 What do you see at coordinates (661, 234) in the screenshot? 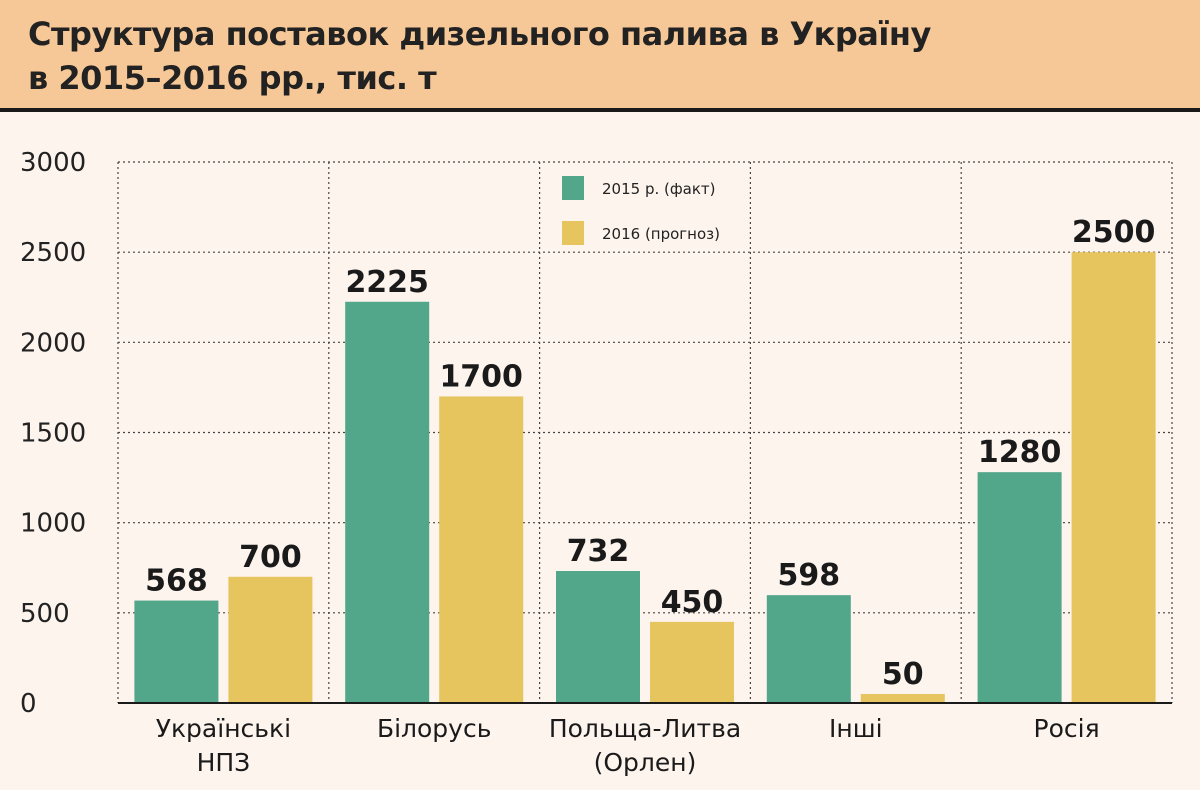
I see `legend-label: 2016 (прогноз)` at bounding box center [661, 234].